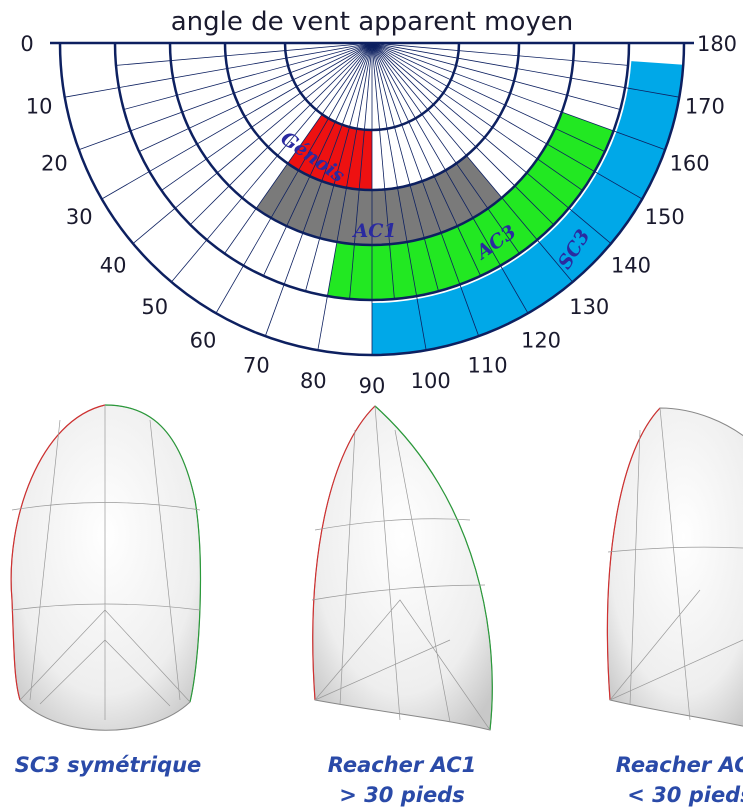 Image resolution: width=743 pixels, height=811 pixels. Describe the element at coordinates (631, 265) in the screenshot. I see `angle-label: 140` at that location.